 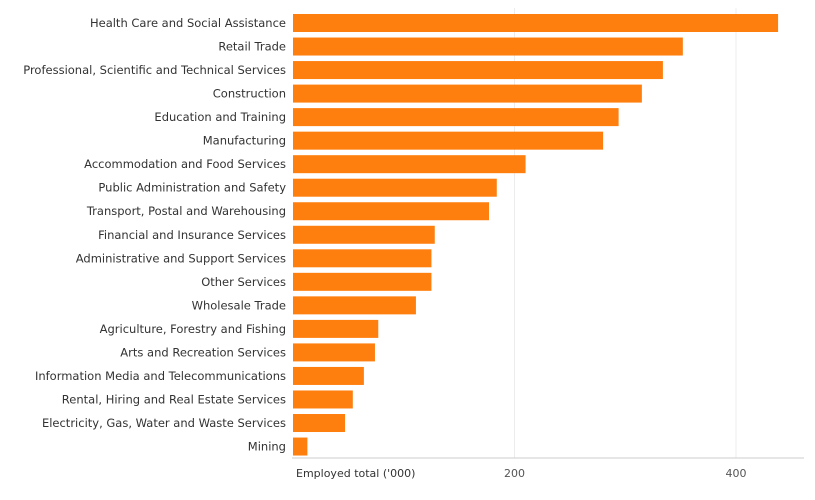 What do you see at coordinates (395, 187) in the screenshot?
I see `bar-public-administration-and-safety` at bounding box center [395, 187].